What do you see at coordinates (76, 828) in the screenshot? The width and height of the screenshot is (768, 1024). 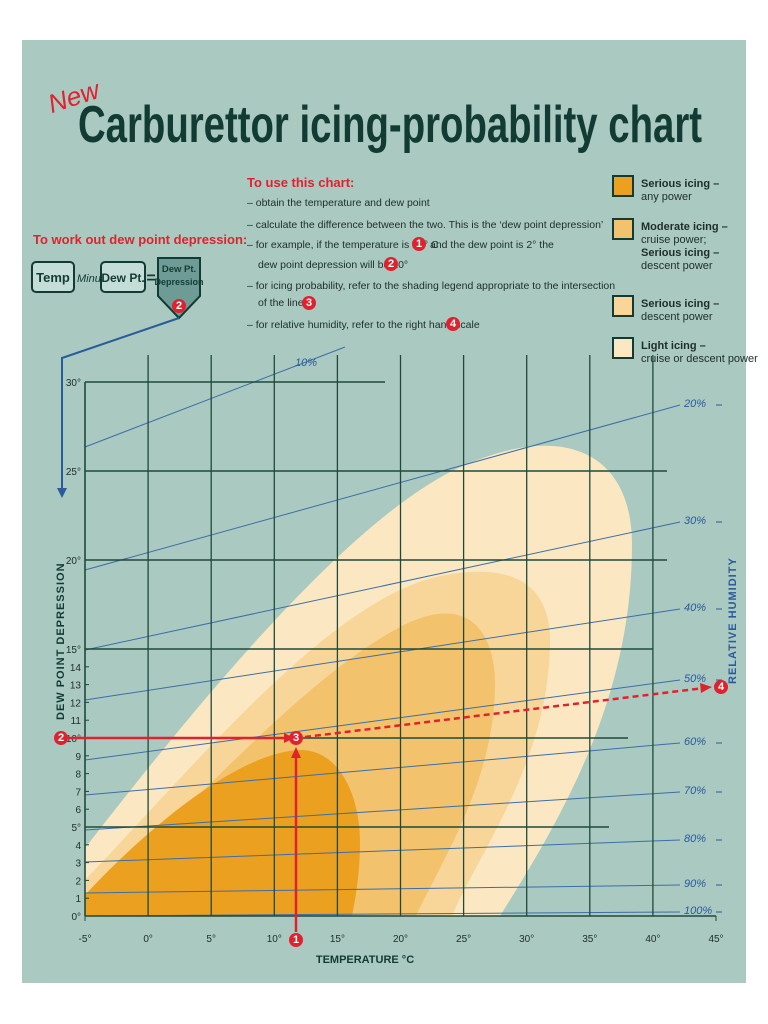 I see `y-tick-label: 5°` at bounding box center [76, 828].